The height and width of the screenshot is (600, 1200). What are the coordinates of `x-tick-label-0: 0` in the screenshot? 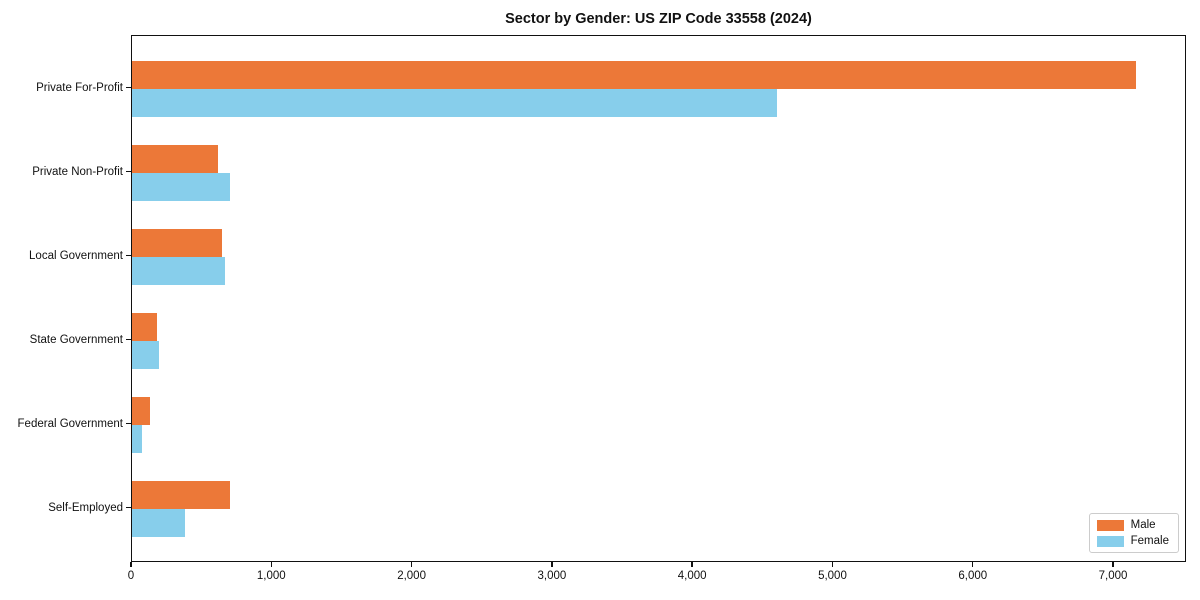 It's located at (131, 576).